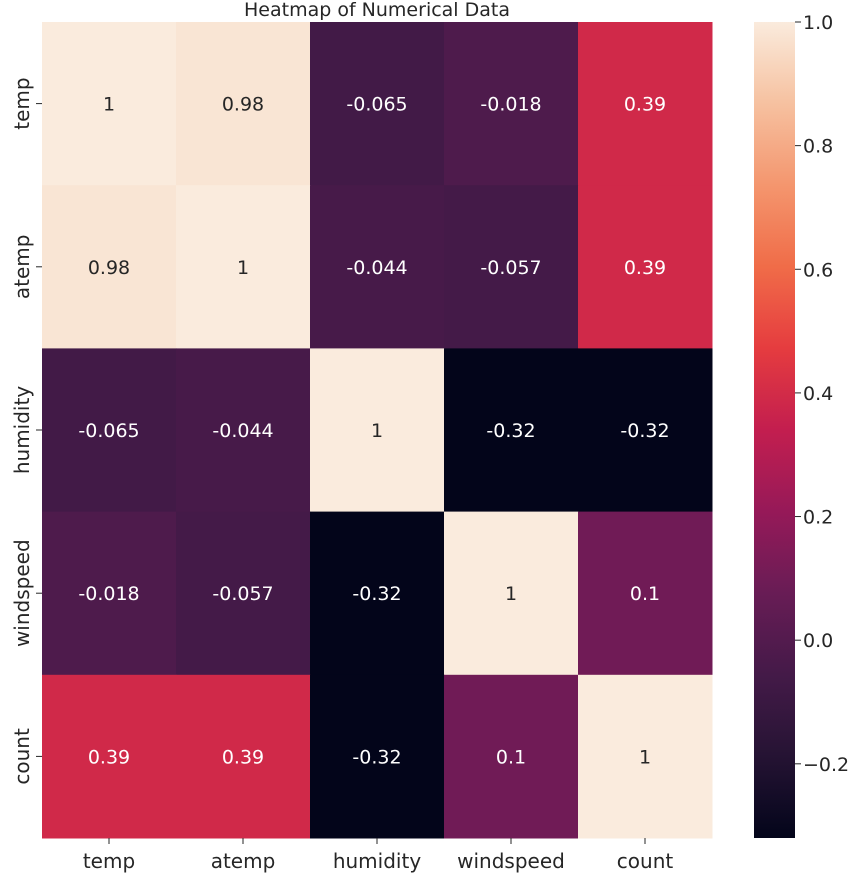 This screenshot has width=857, height=884. What do you see at coordinates (377, 10) in the screenshot?
I see `chart-title: Heatmap of Numerical Data` at bounding box center [377, 10].